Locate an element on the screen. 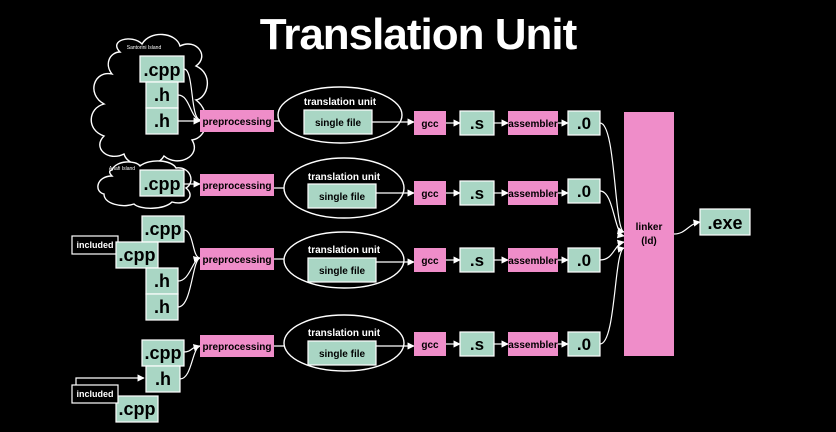 This screenshot has width=836, height=432. cloud-santorini-label: Santorini Island is located at coordinates (144, 48).